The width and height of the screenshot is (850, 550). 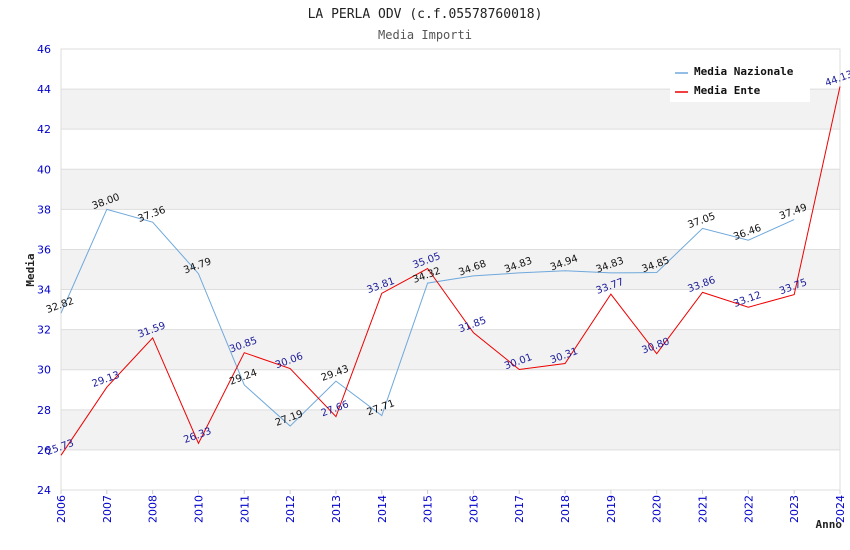 I want to click on x-tick-label: 2020, so click(x=657, y=509).